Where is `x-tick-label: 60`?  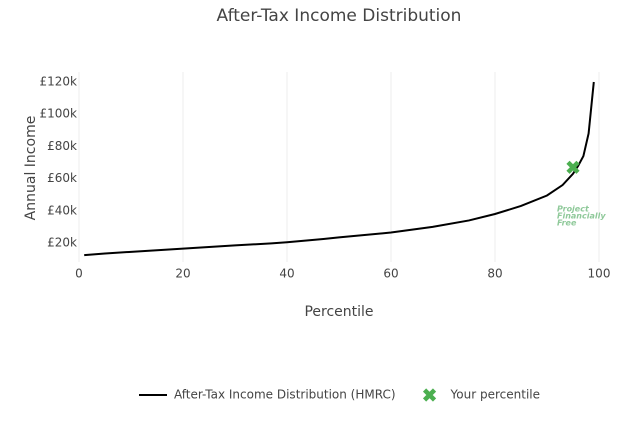 x-tick-label: 60 is located at coordinates (390, 274).